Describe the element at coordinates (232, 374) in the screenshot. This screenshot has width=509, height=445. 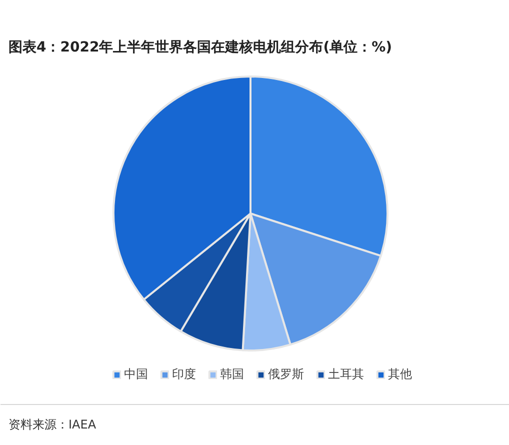
I see `legend-label: 韩国` at that location.